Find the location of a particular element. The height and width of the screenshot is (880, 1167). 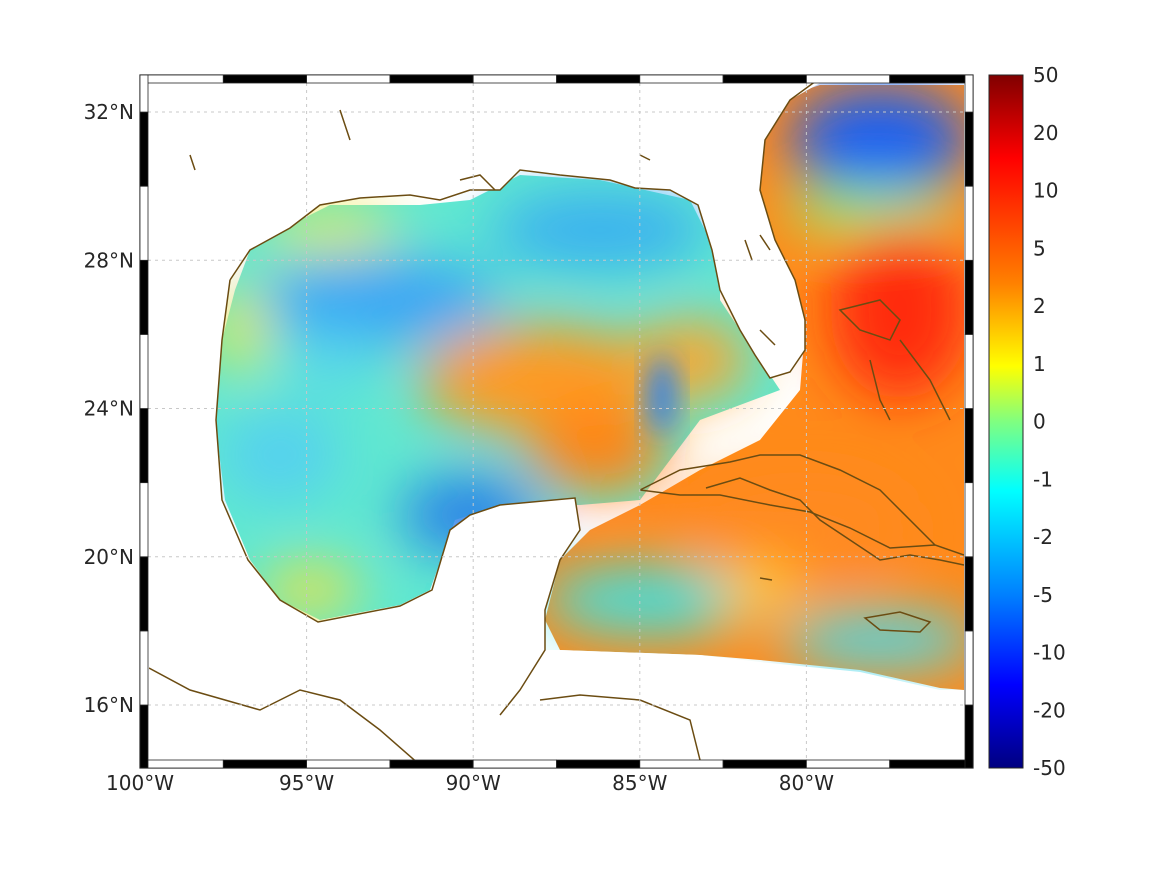

colorbar-tick-label: -10 is located at coordinates (1049, 653).